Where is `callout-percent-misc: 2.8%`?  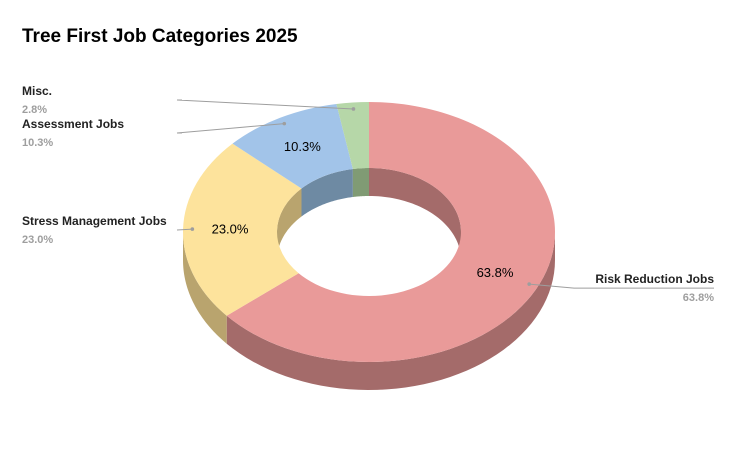
callout-percent-misc: 2.8% is located at coordinates (34, 110).